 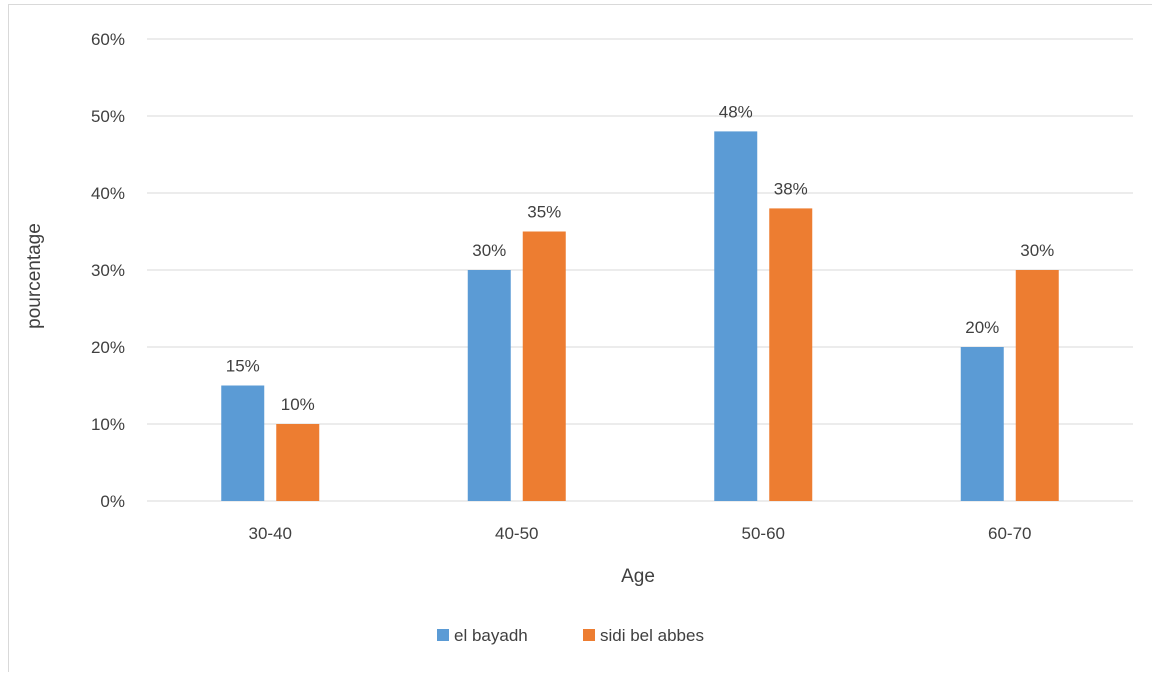 I want to click on y-tick-label: 60%, so click(x=108, y=39).